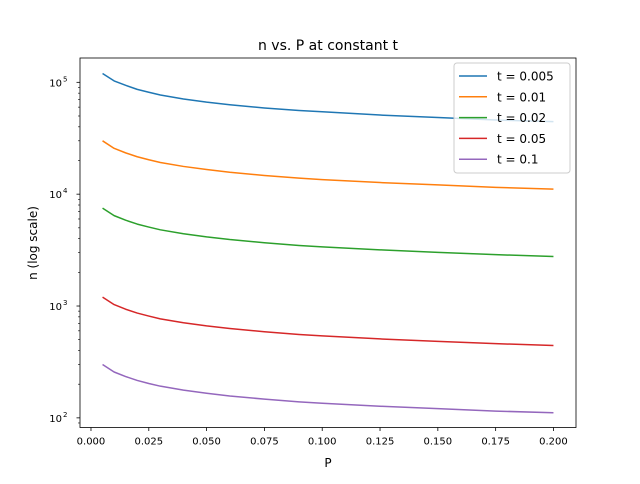 Image resolution: width=640 pixels, height=484 pixels. Describe the element at coordinates (322, 442) in the screenshot. I see `x-tick-label: 0.100` at that location.